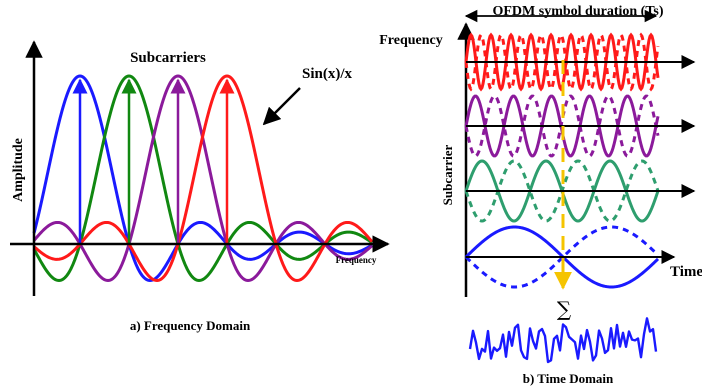 The image size is (702, 391). I want to click on amplitude-axis-label: Amplitude, so click(18, 170).